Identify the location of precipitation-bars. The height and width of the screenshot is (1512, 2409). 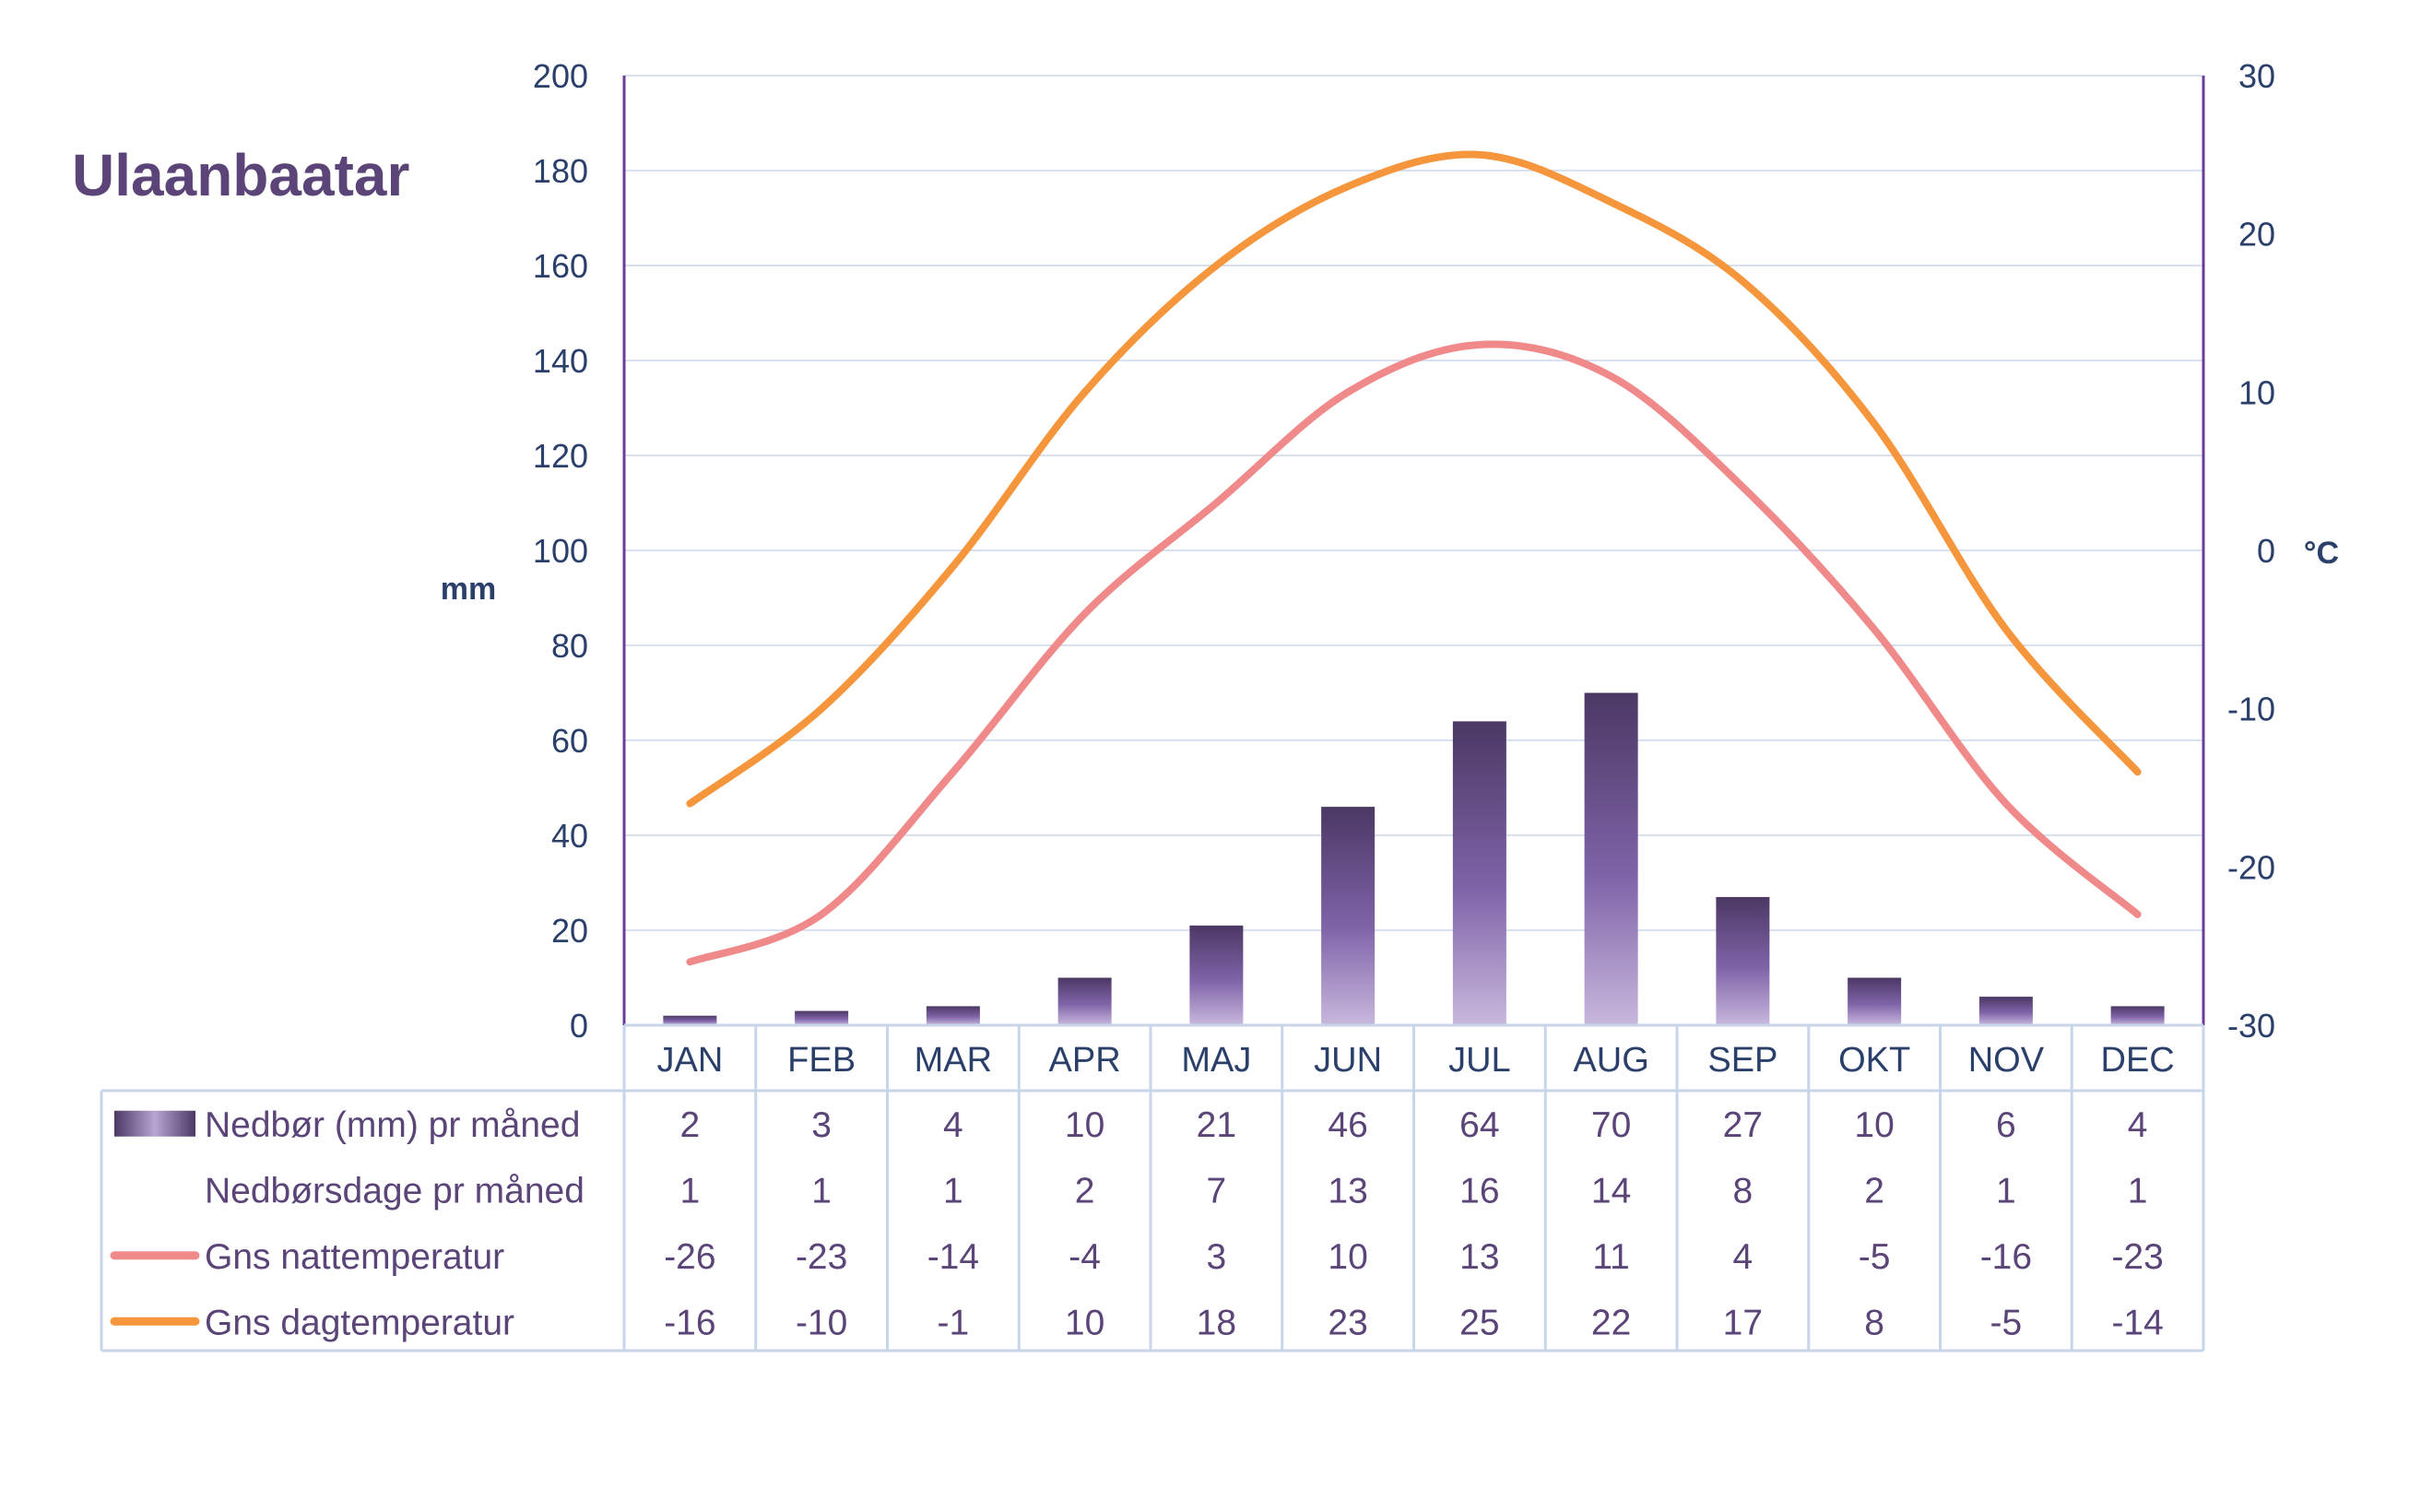
(1414, 859).